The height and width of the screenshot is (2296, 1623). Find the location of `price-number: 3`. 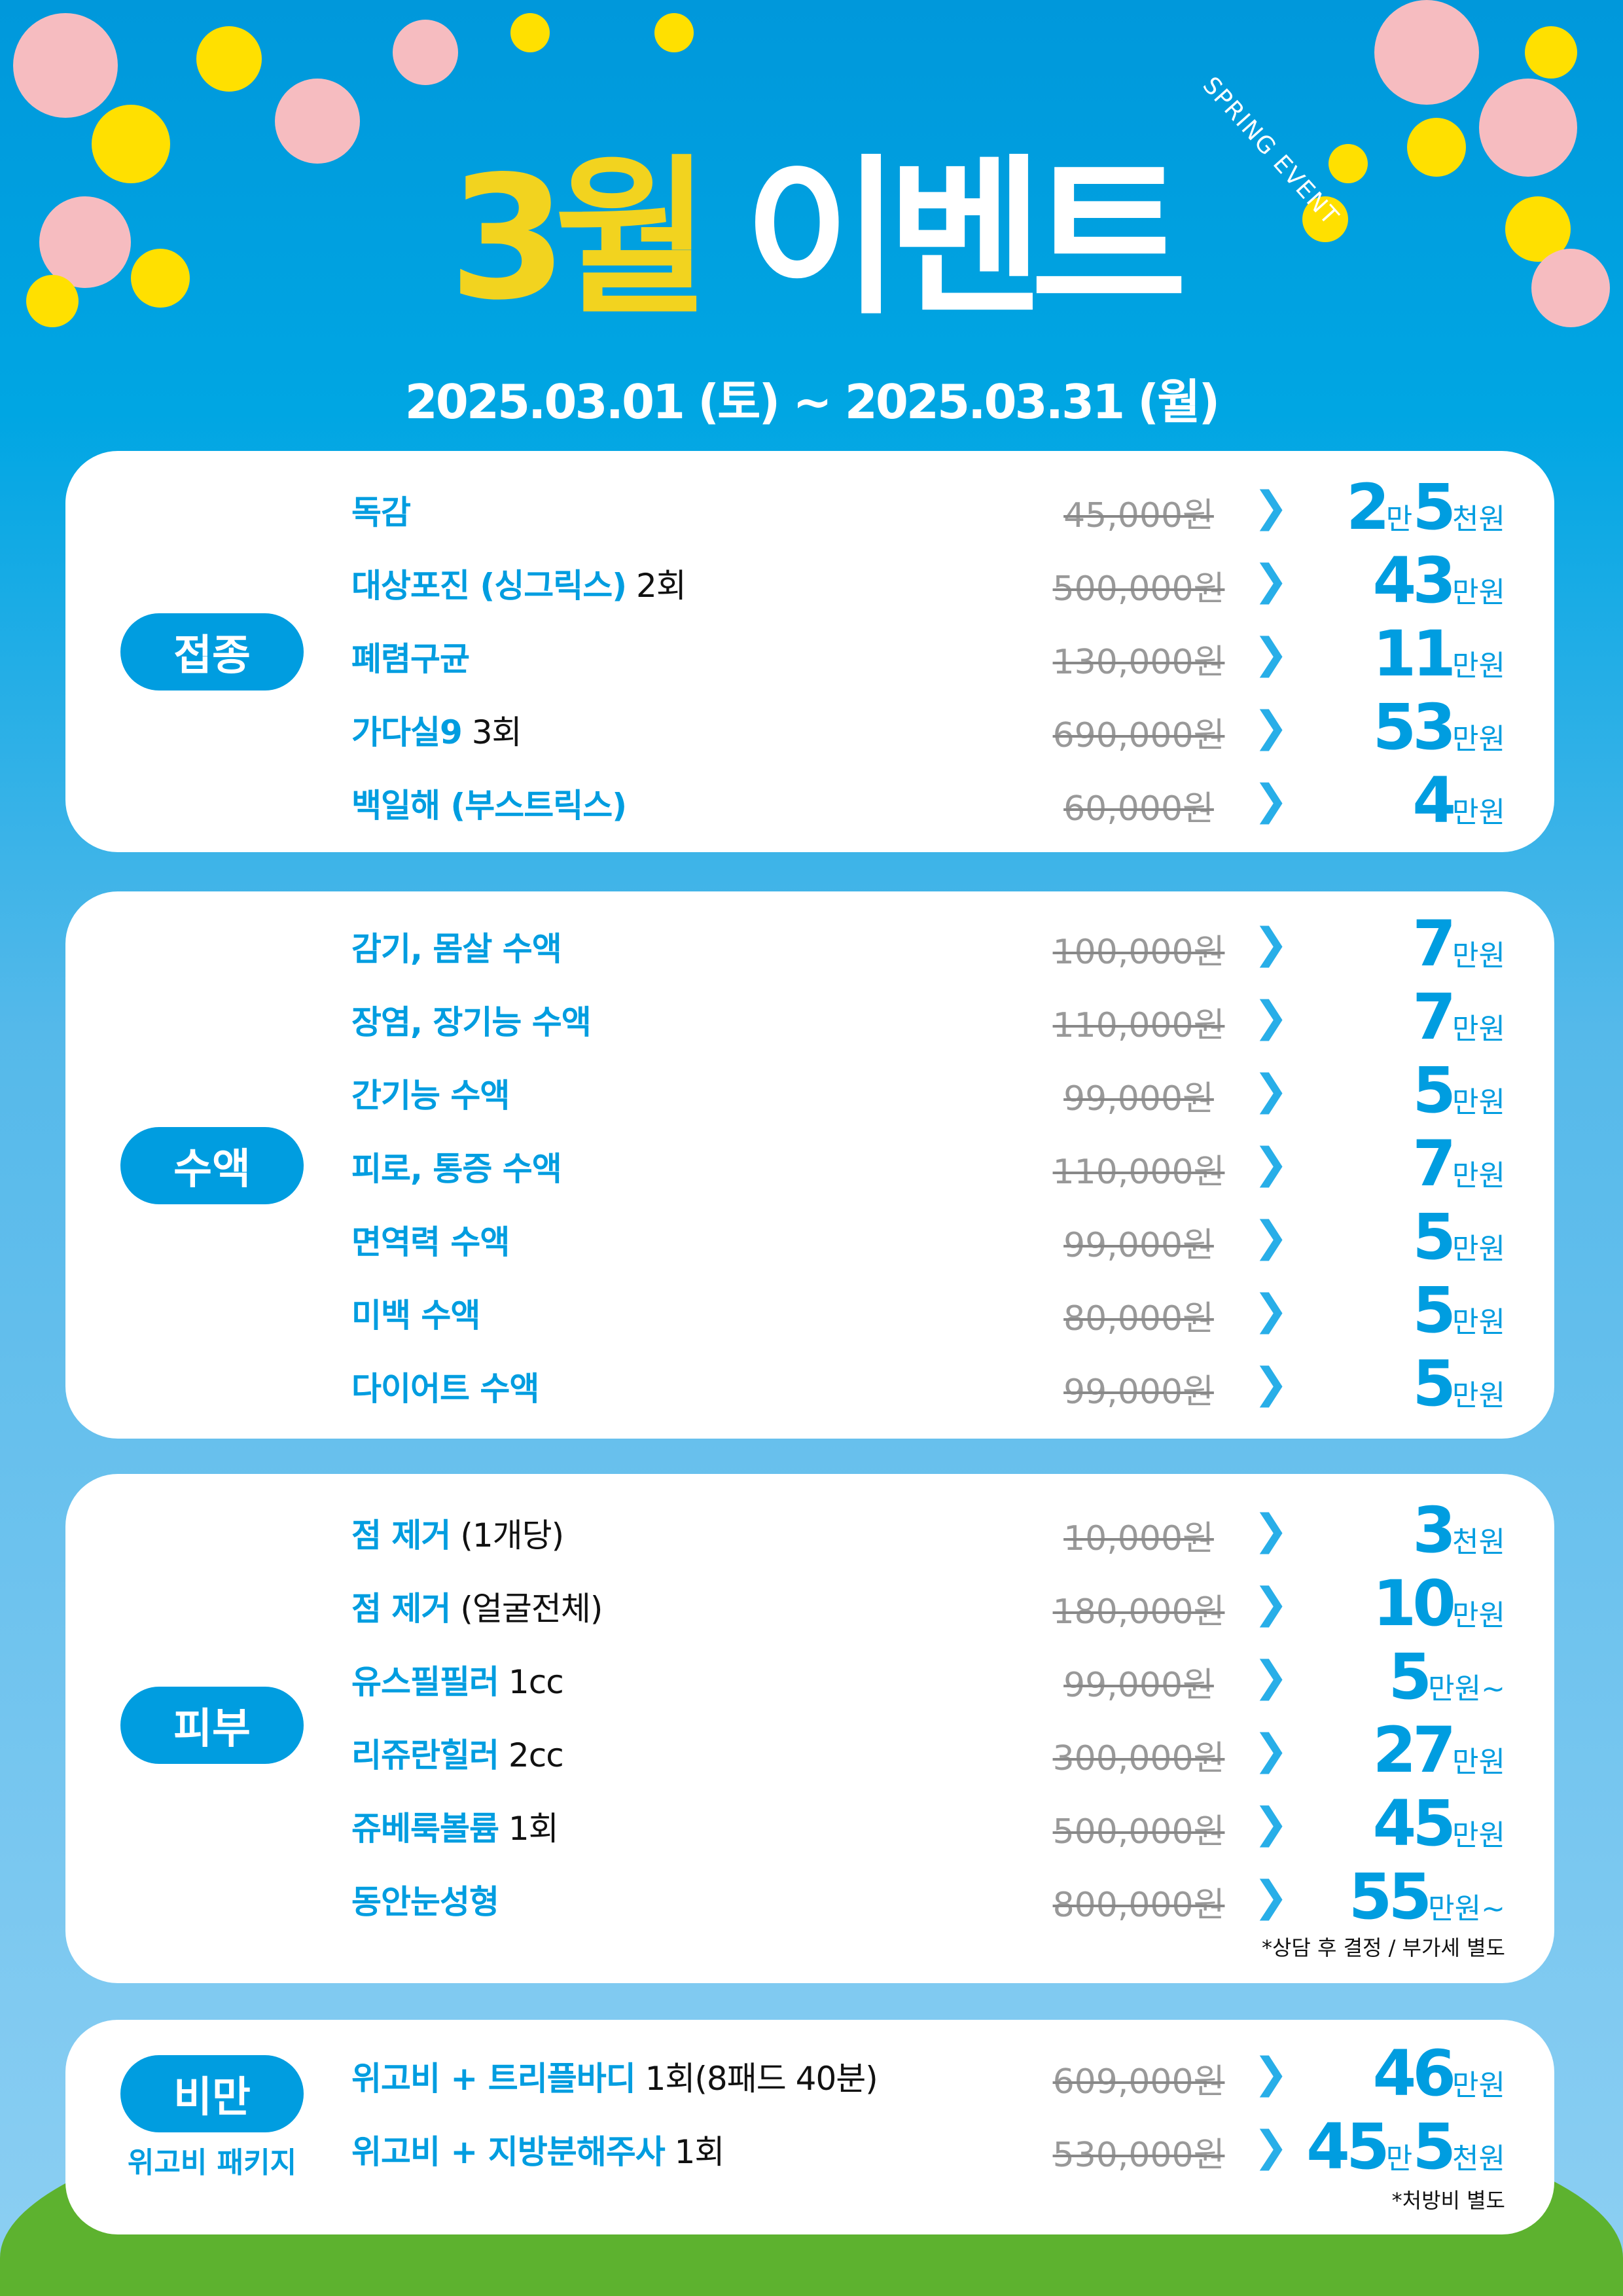

price-number: 3 is located at coordinates (1434, 1530).